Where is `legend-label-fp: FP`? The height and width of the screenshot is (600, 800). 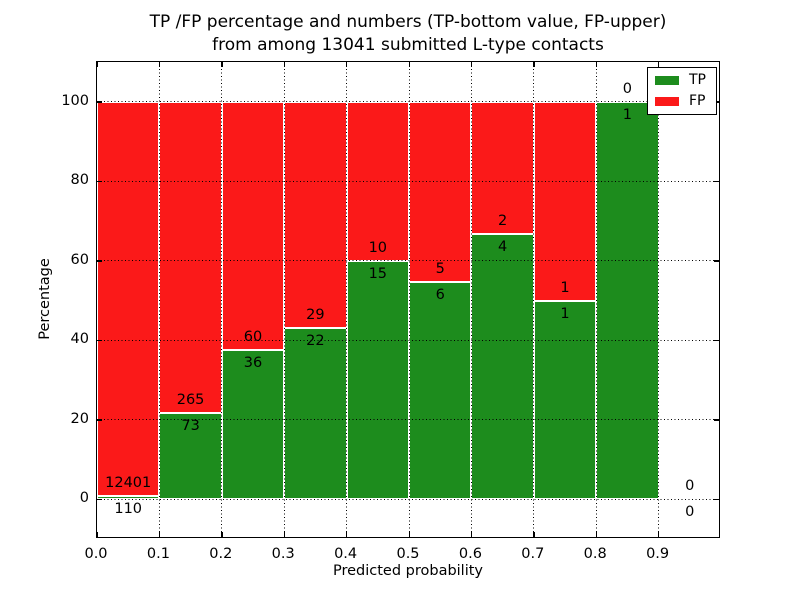 legend-label-fp: FP is located at coordinates (697, 101).